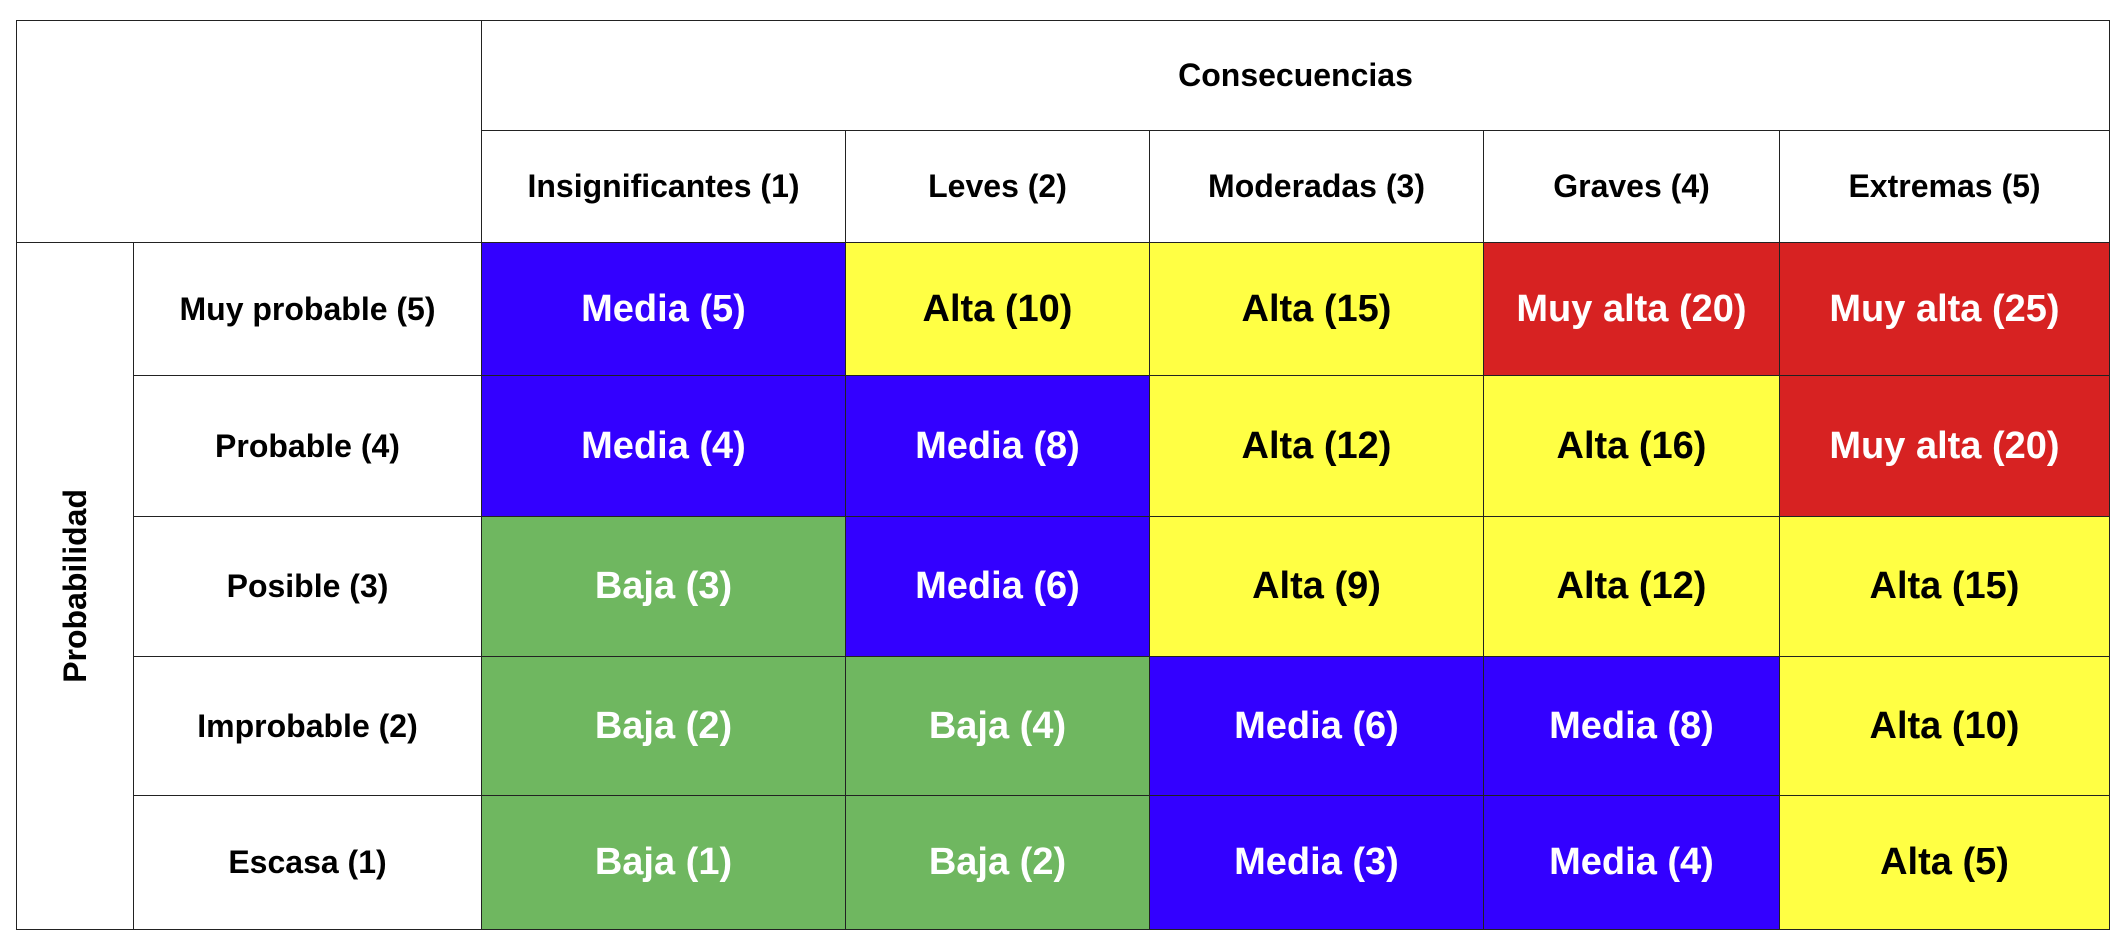 The height and width of the screenshot is (948, 2126). Describe the element at coordinates (1944, 186) in the screenshot. I see `column-header: Extremas (5)` at that location.